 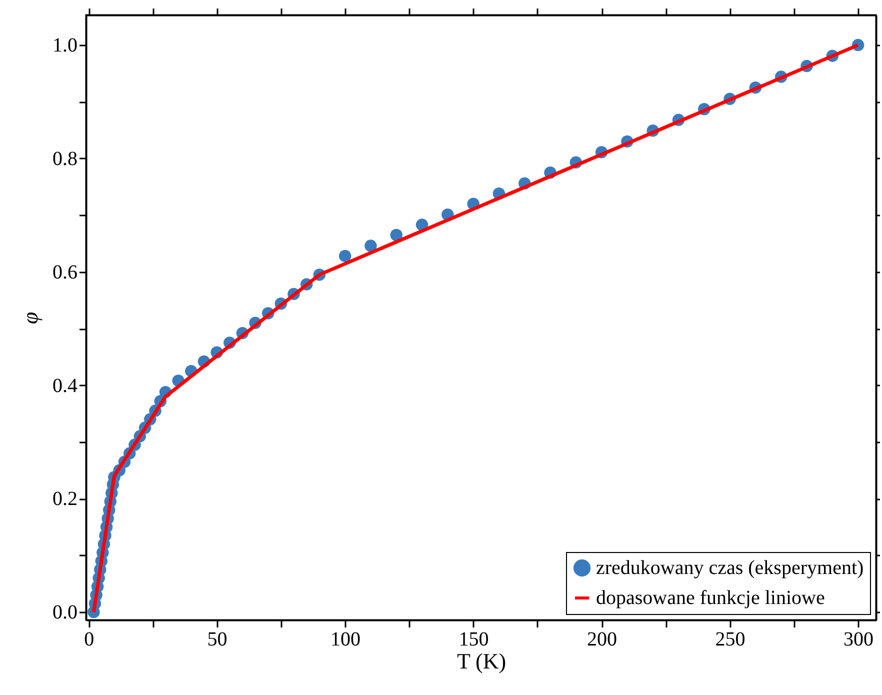 What do you see at coordinates (602, 639) in the screenshot?
I see `x-tick-label: 200` at bounding box center [602, 639].